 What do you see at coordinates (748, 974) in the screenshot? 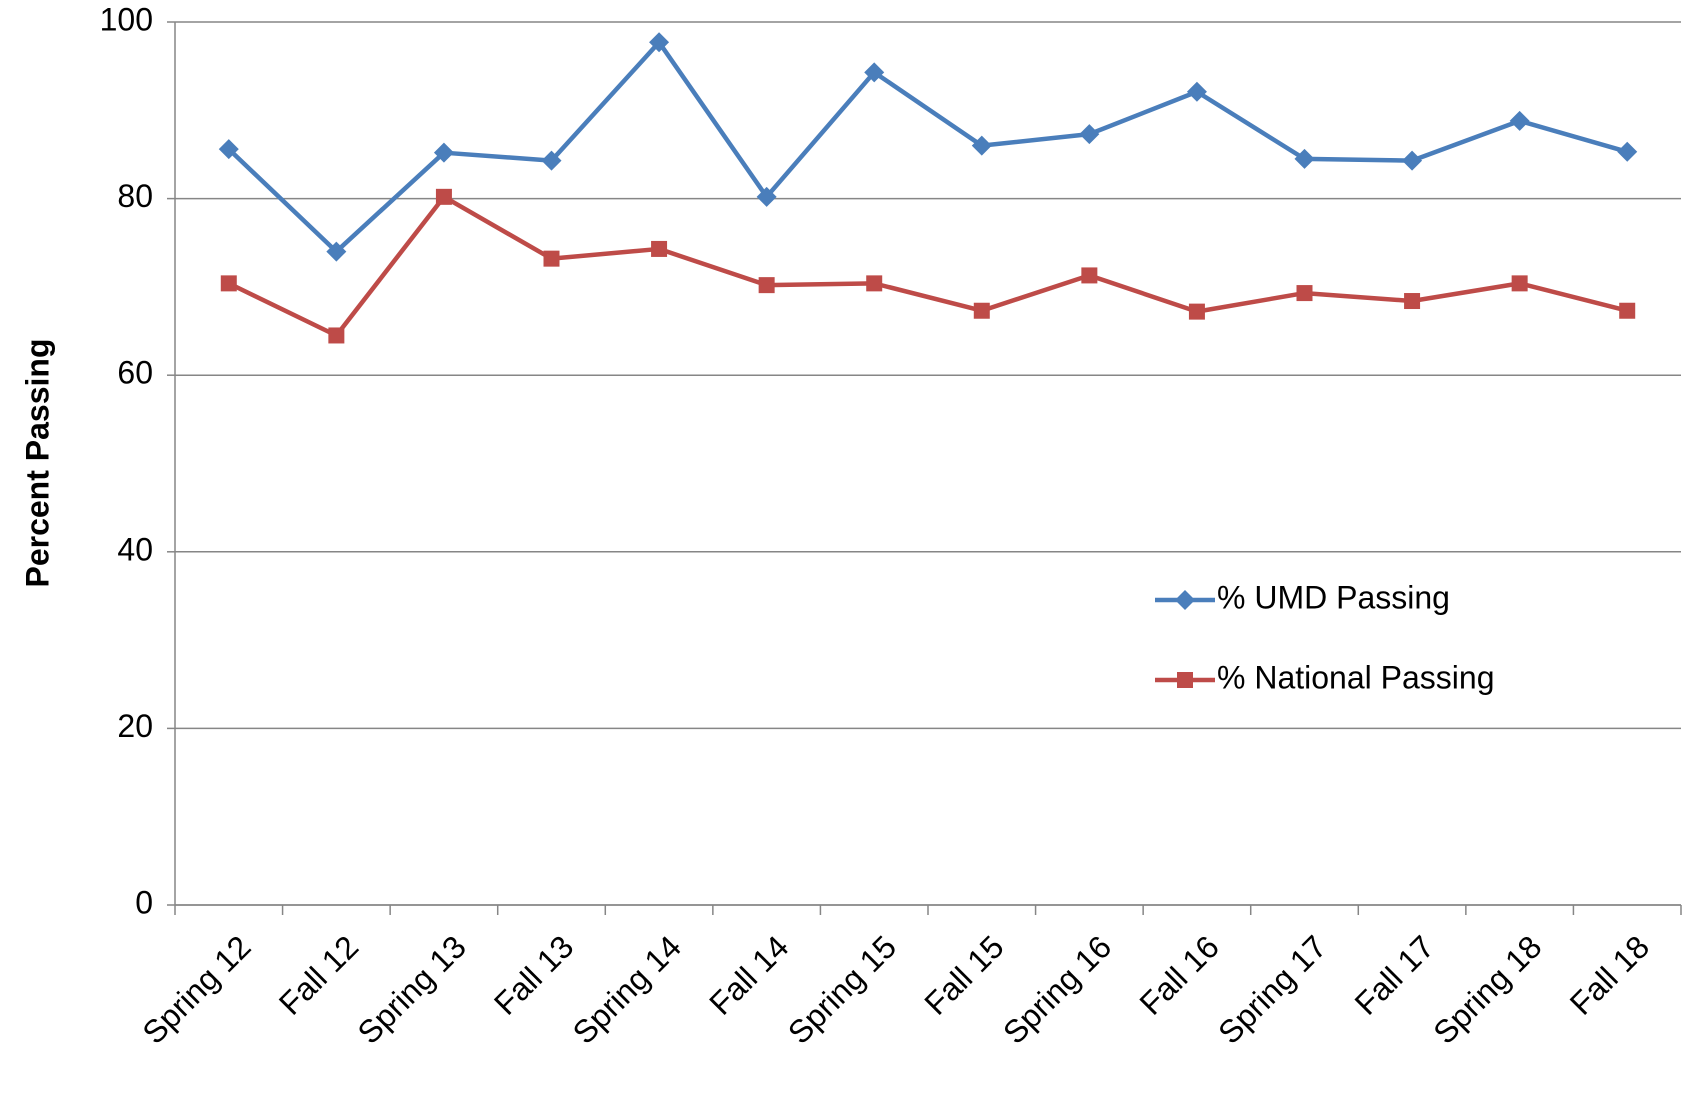
I see `x-tick-label: Fall 14` at bounding box center [748, 974].